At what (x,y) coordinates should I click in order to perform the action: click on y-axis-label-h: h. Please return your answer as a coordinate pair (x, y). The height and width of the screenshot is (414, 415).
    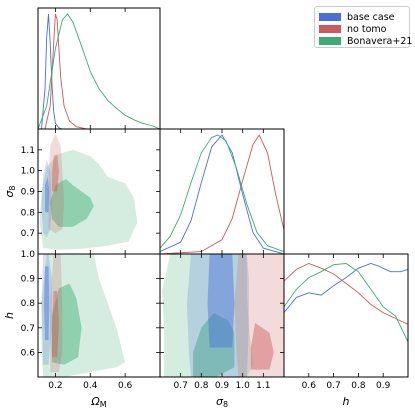
    Looking at the image, I should click on (9, 315).